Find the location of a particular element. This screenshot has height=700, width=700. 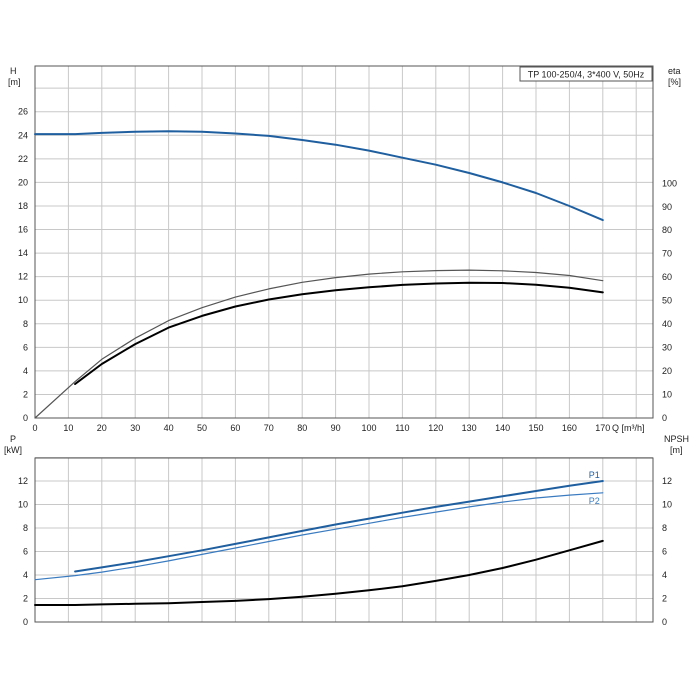

eta-tick: 0 is located at coordinates (664, 418).